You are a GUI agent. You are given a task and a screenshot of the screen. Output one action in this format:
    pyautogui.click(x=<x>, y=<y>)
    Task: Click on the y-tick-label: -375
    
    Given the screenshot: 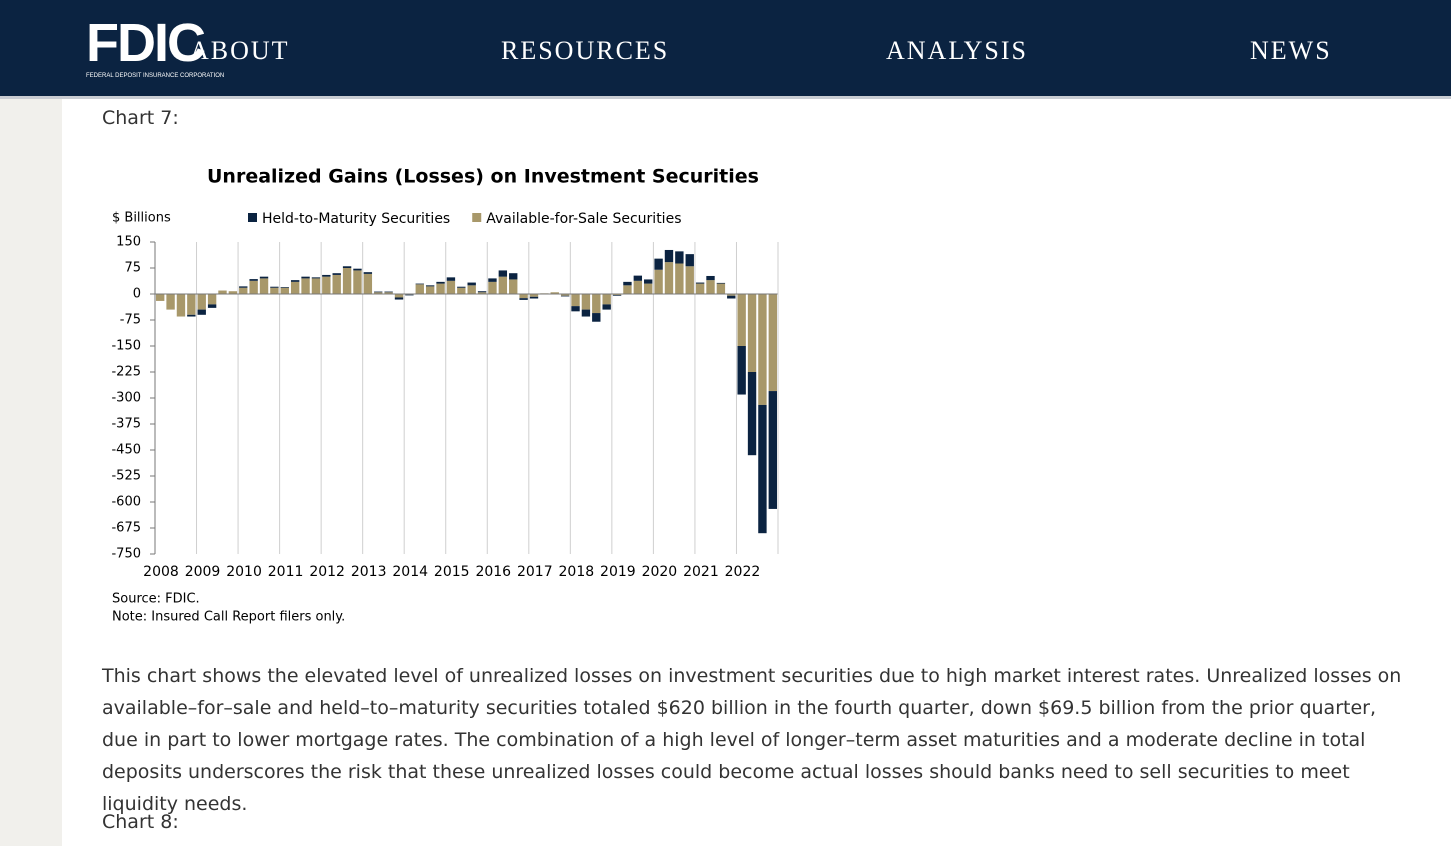 What is the action you would take?
    pyautogui.click(x=126, y=424)
    